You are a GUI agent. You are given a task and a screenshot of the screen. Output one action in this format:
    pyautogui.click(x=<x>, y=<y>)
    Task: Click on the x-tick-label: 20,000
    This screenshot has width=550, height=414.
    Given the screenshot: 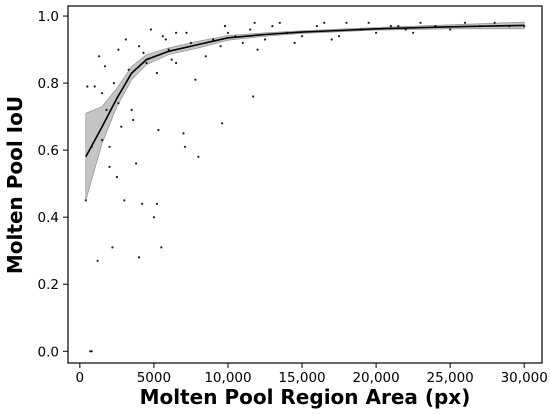 What is the action you would take?
    pyautogui.click(x=375, y=378)
    